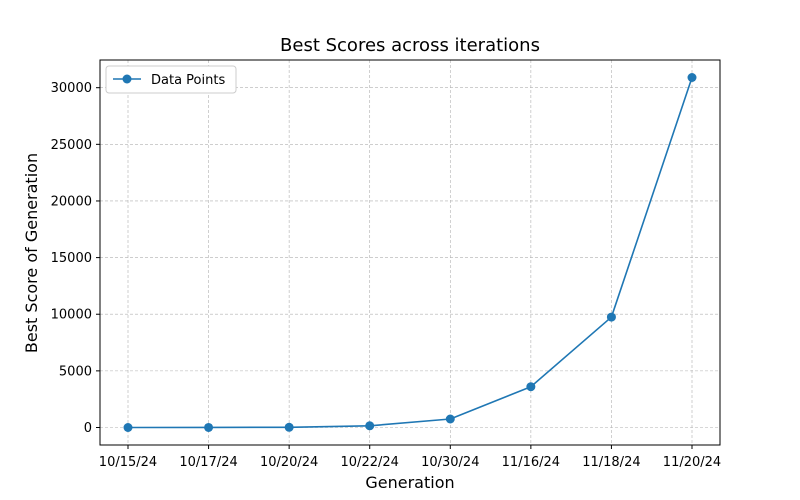 The width and height of the screenshot is (800, 500). What do you see at coordinates (71, 258) in the screenshot?
I see `y-tick-label: 15000` at bounding box center [71, 258].